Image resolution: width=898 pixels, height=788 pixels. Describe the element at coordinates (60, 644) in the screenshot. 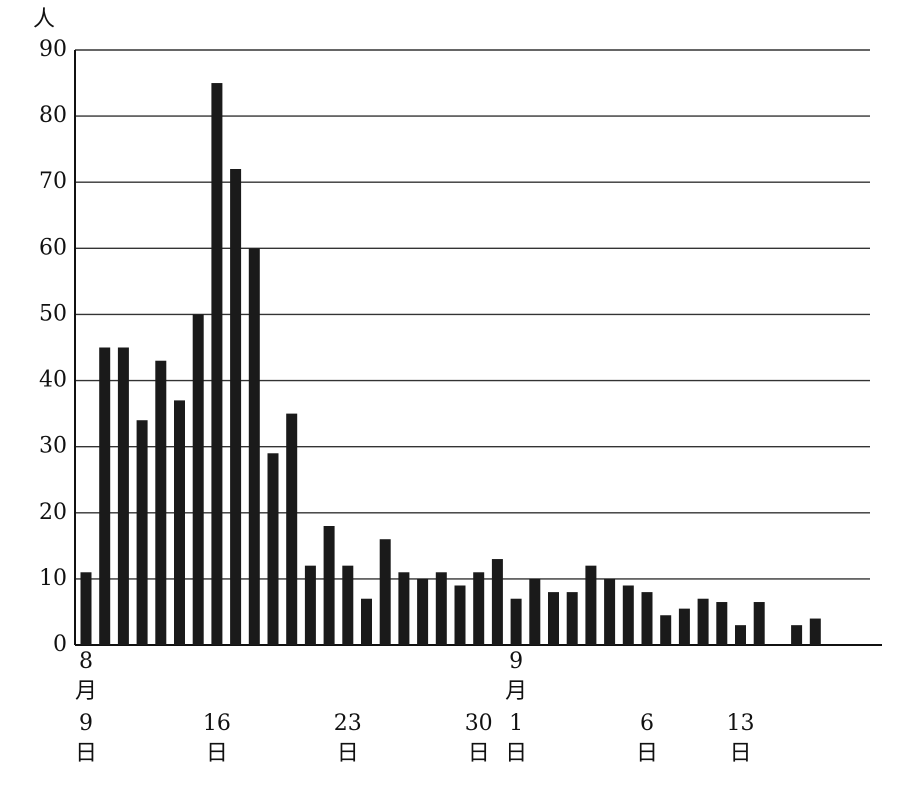

I see `y-tick-label: 0` at that location.